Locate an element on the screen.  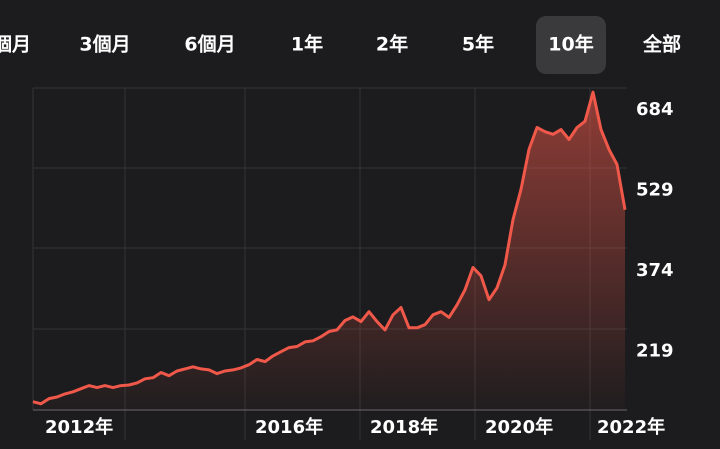
x-tick-label: 2018年 is located at coordinates (404, 427).